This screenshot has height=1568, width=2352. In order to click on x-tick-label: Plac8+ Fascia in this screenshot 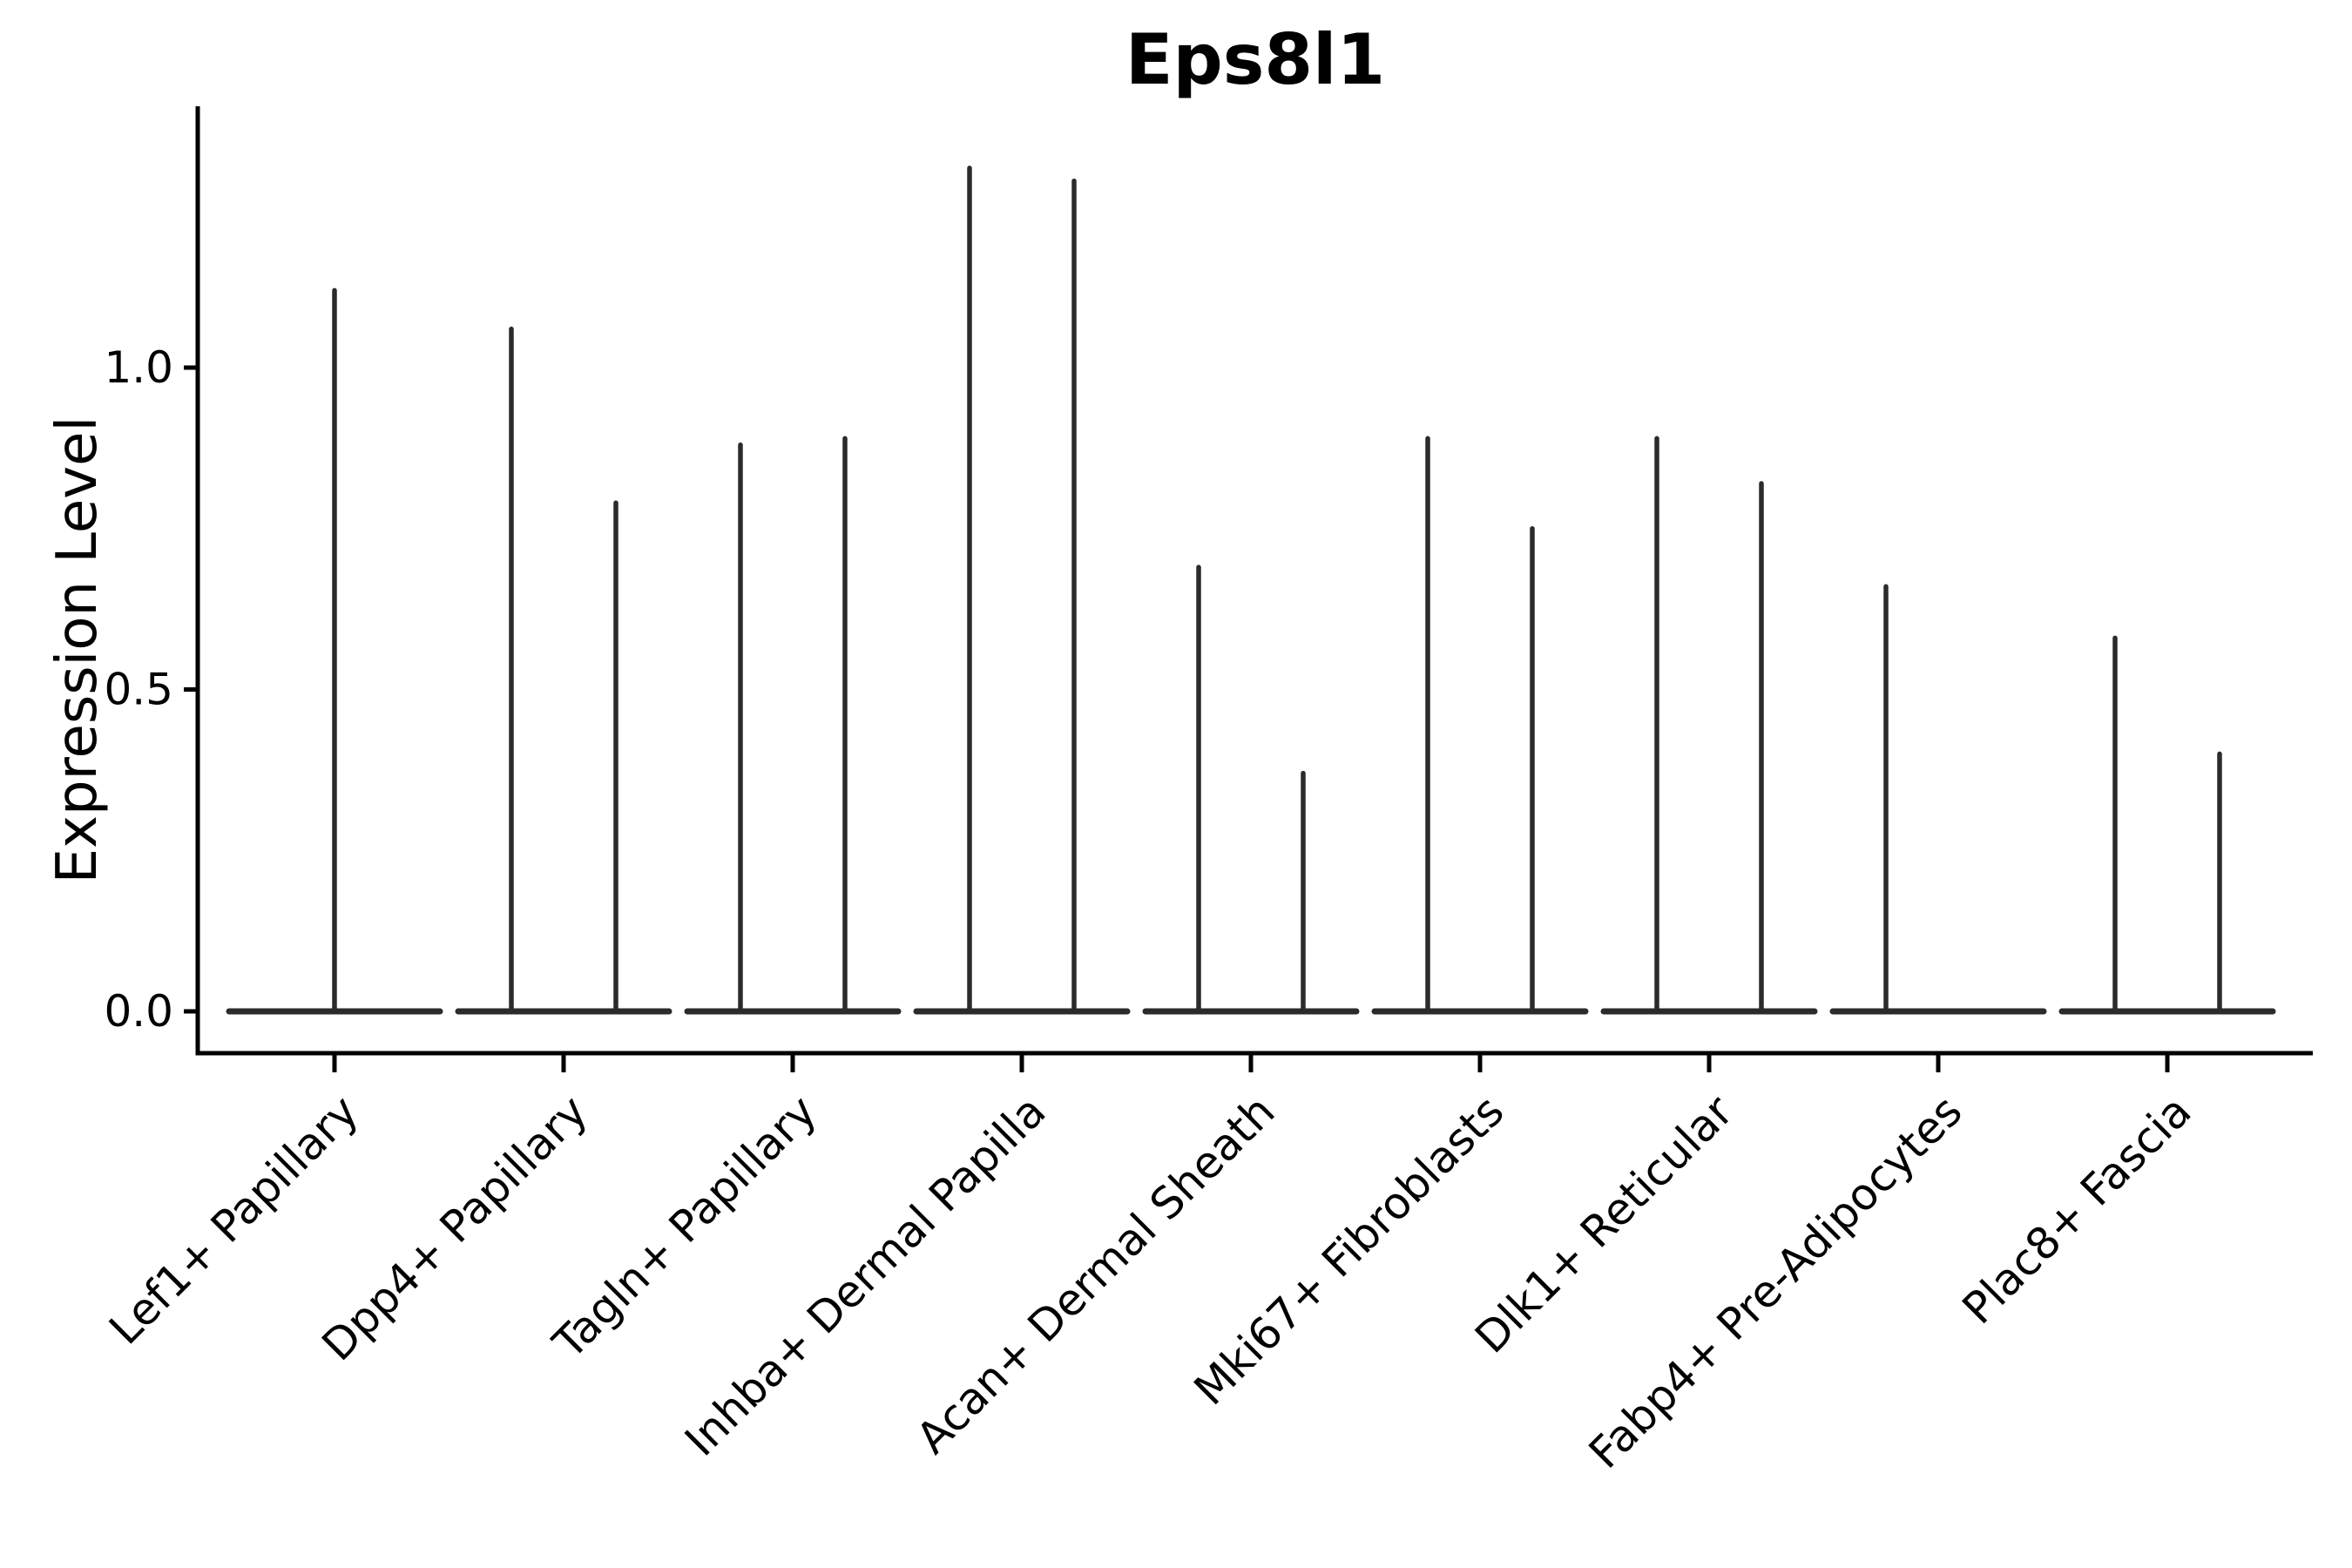, I will do `click(2077, 1209)`.